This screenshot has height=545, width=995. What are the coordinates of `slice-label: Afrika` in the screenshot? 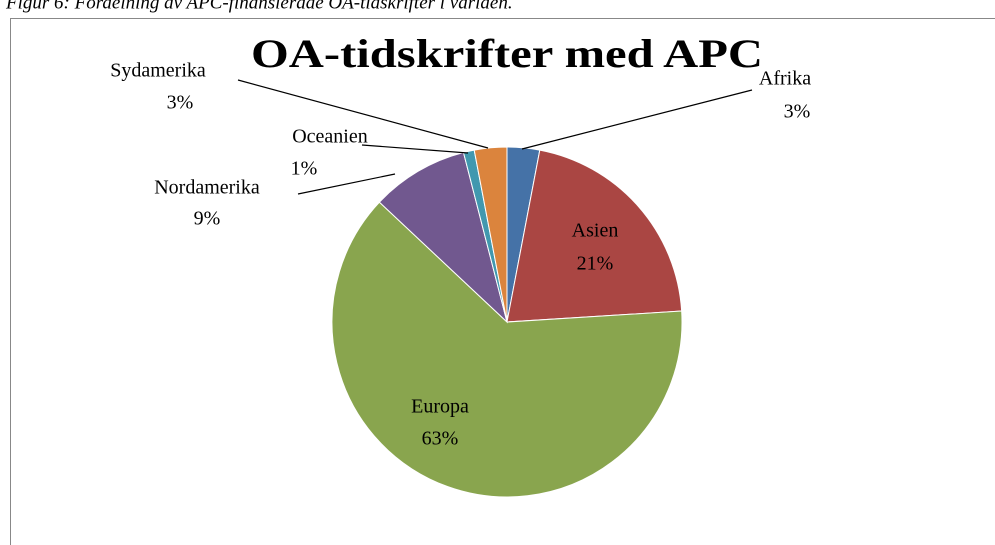 It's located at (785, 79).